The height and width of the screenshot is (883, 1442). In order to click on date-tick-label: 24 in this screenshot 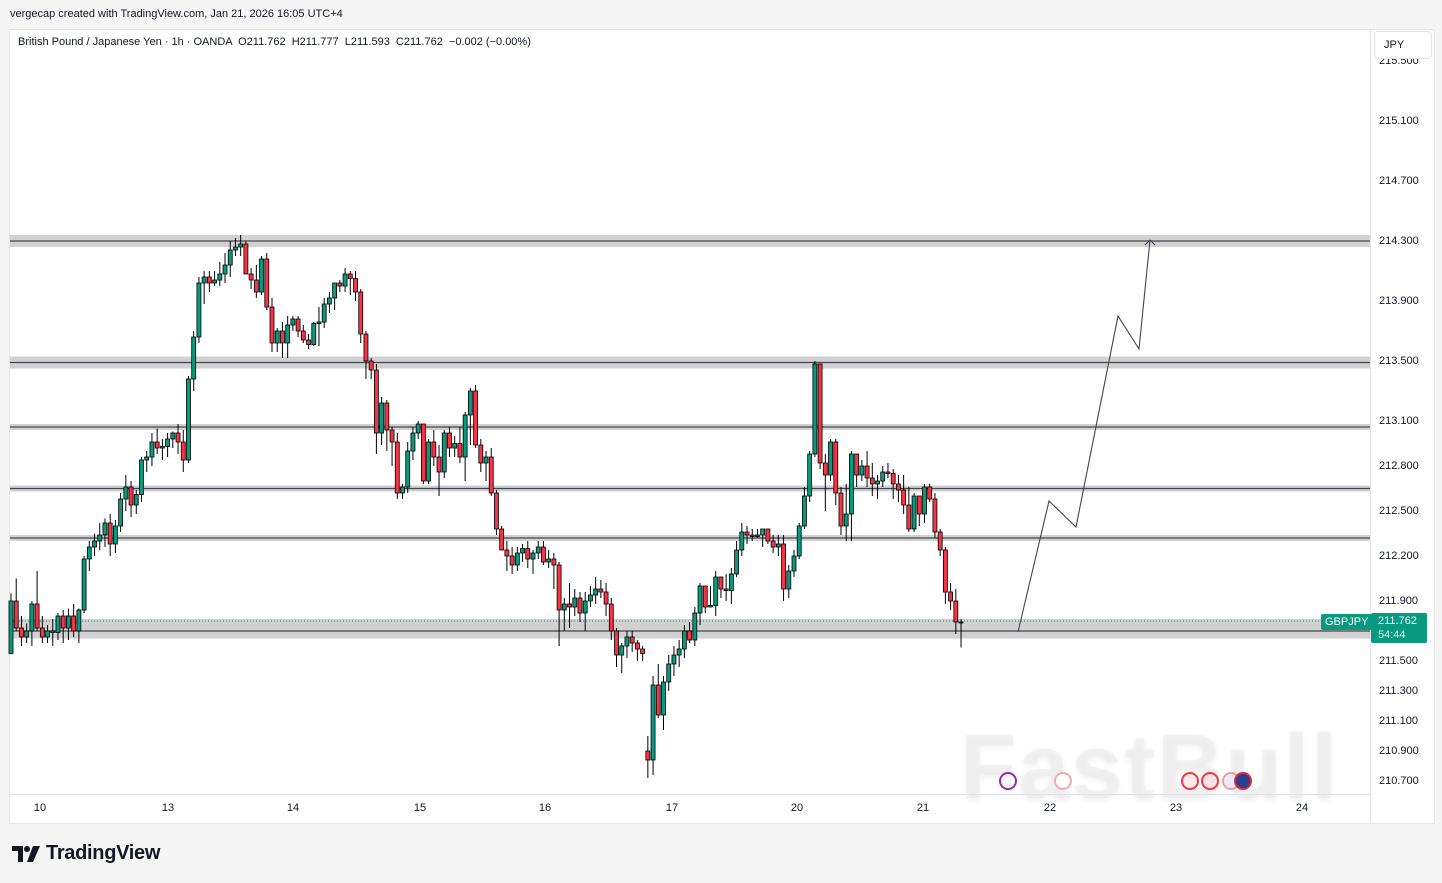, I will do `click(1302, 808)`.